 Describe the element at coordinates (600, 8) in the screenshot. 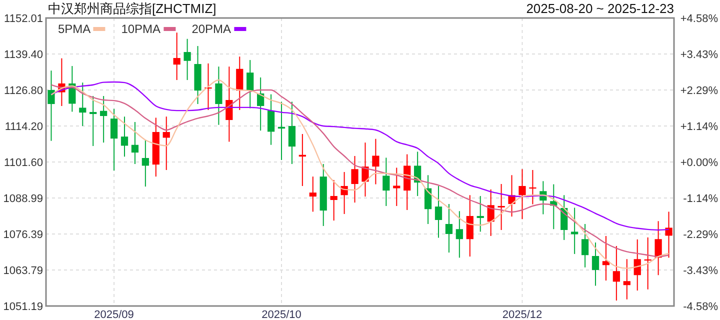

I see `chart-subtitle: 2025-08-20 ~ 2025-12-23` at that location.